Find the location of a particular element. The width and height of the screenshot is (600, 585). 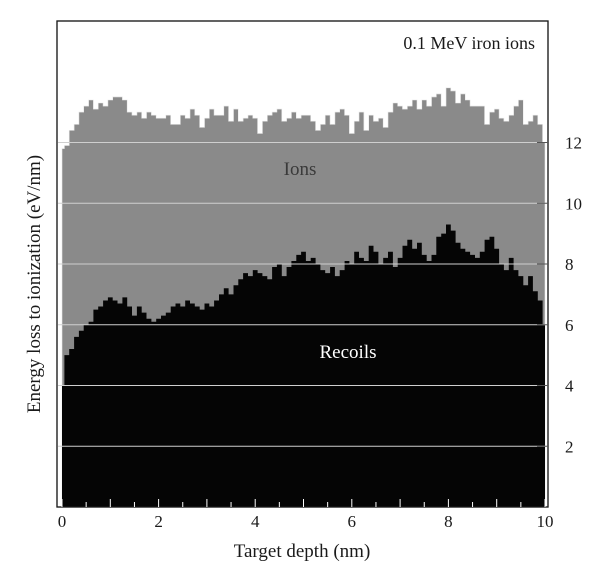

x-axis-label: Target depth (nm) is located at coordinates (302, 551).